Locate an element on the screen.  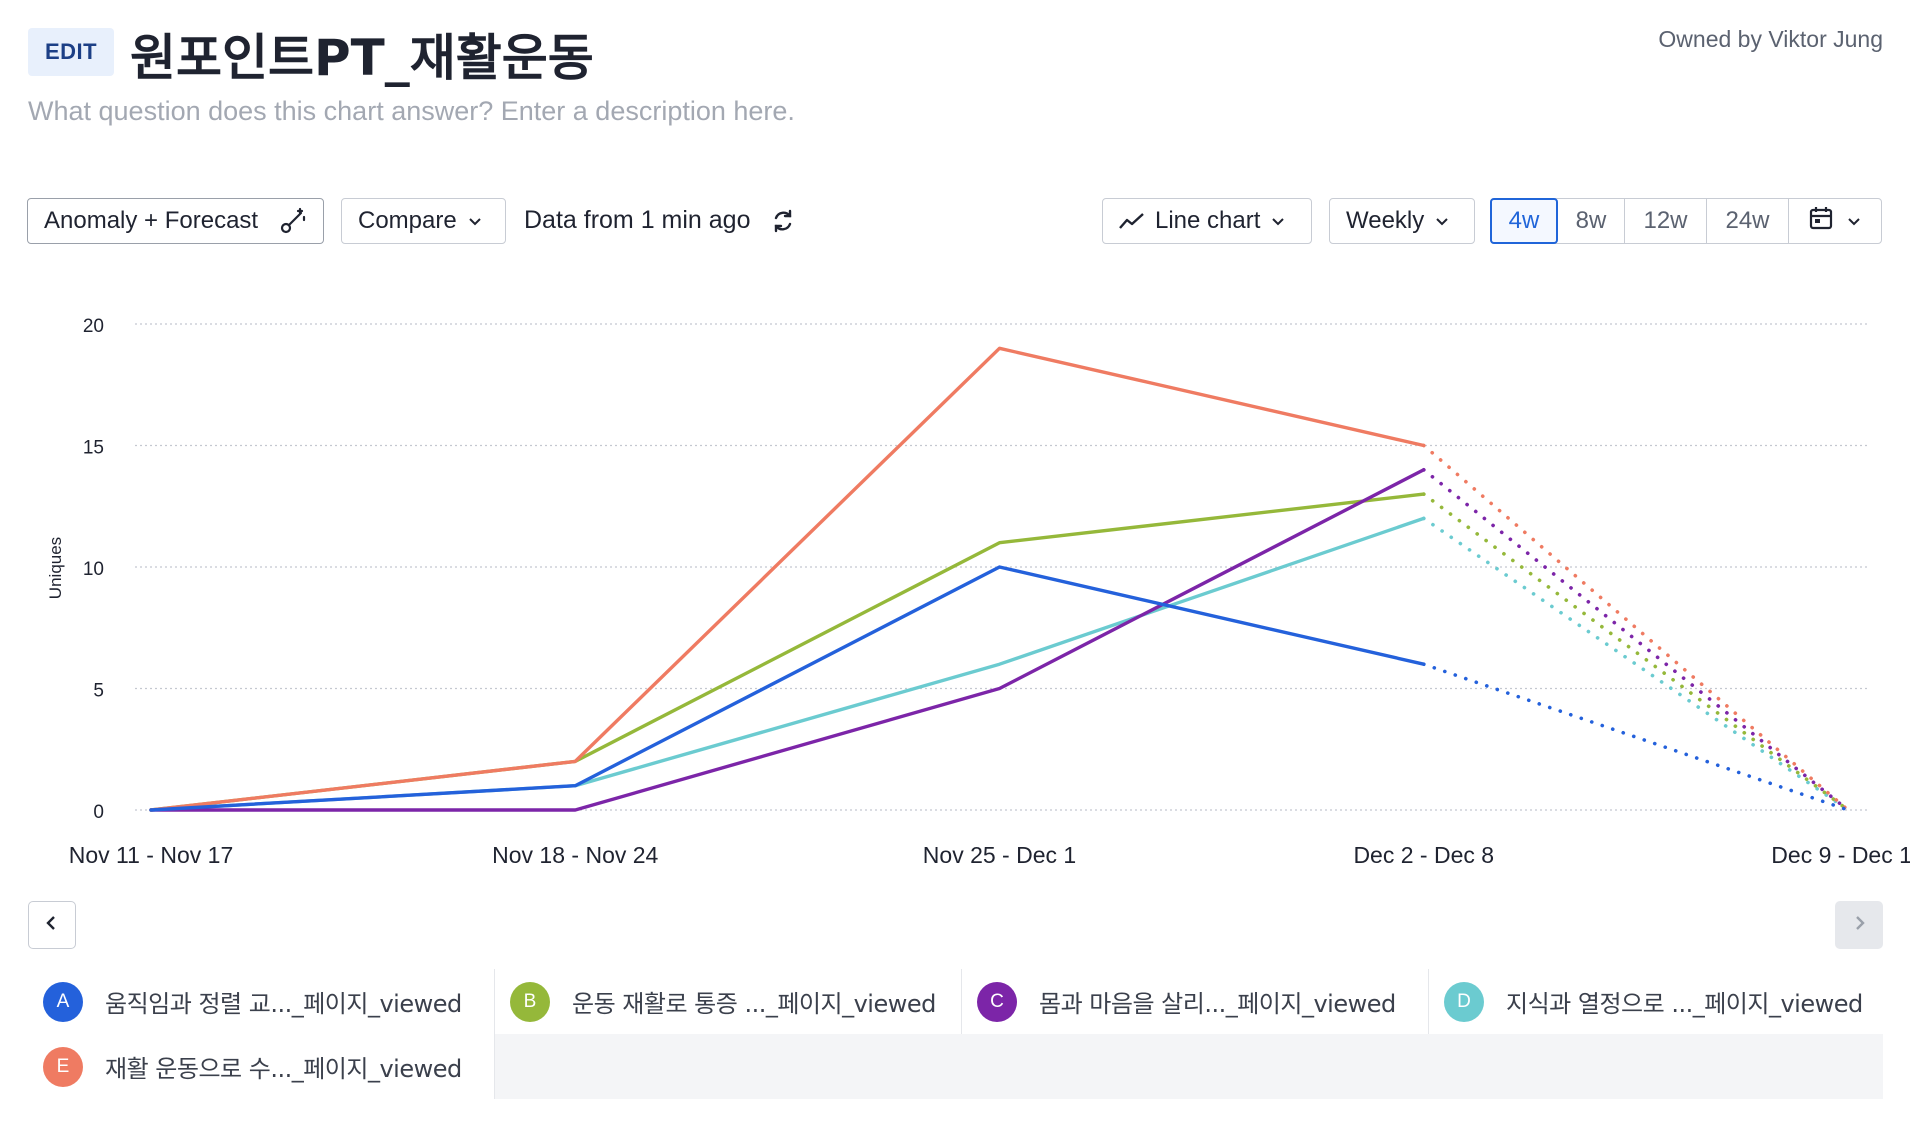
y-tick-label: 0 is located at coordinates (98, 812).